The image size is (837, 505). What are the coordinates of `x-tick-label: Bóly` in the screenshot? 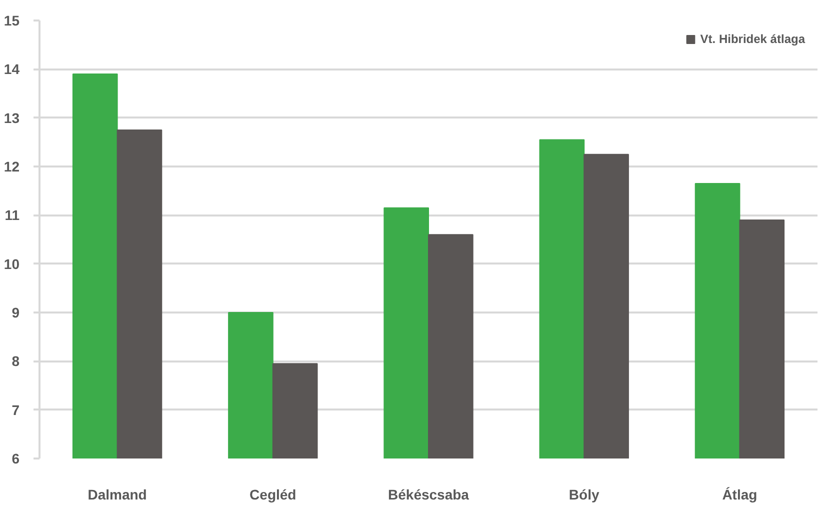 It's located at (584, 494).